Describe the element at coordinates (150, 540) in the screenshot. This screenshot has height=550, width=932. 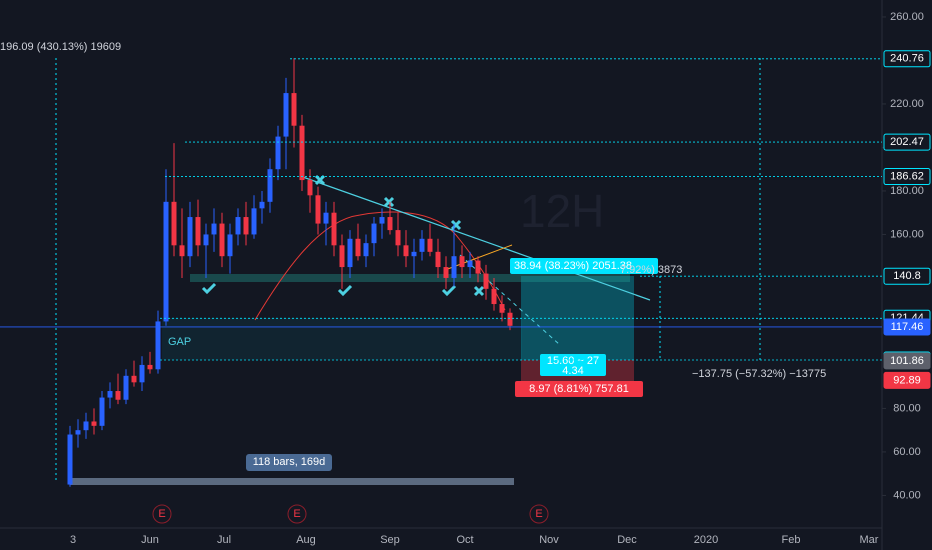
I see `x-tick-label: Jun` at that location.